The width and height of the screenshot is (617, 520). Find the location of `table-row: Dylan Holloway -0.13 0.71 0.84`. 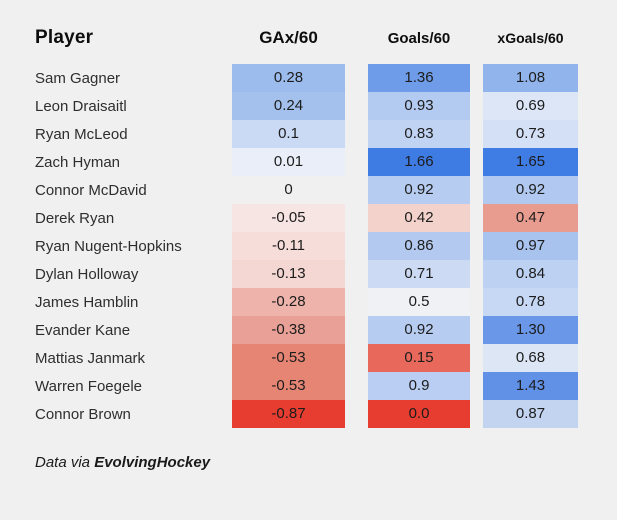

table-row: Dylan Holloway -0.13 0.71 0.84 is located at coordinates (326, 274).